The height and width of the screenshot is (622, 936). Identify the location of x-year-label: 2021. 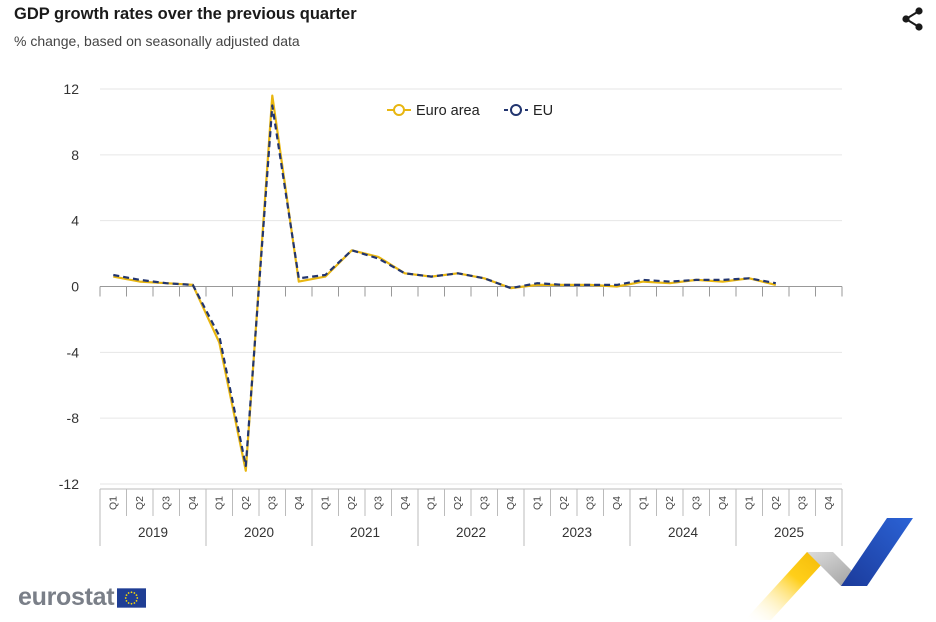
(365, 532).